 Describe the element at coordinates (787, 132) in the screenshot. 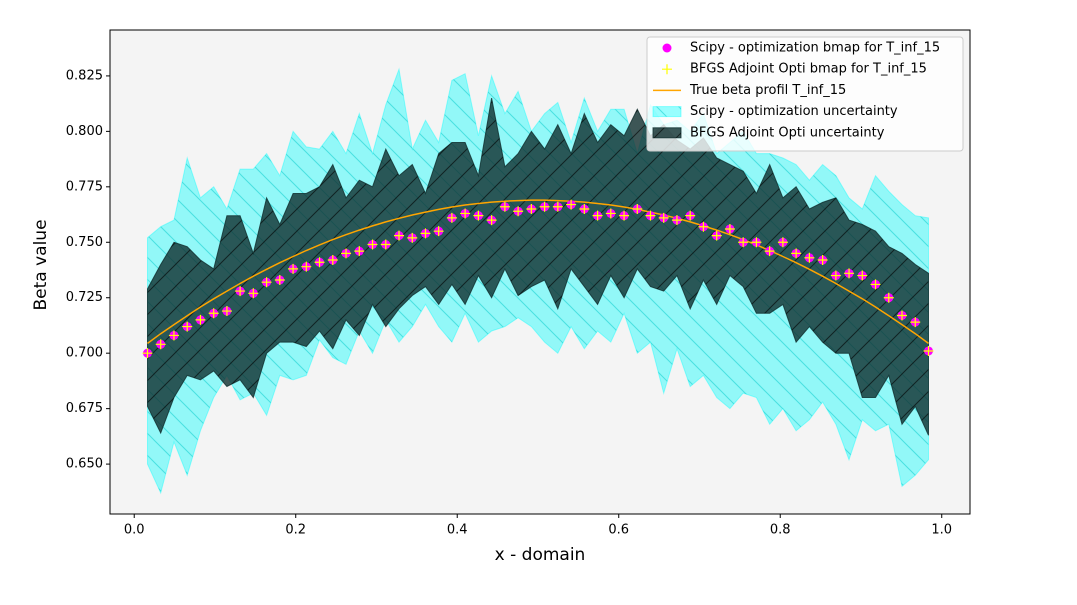

I see `legend-label: BFGS Adjoint Opti uncertainty` at that location.